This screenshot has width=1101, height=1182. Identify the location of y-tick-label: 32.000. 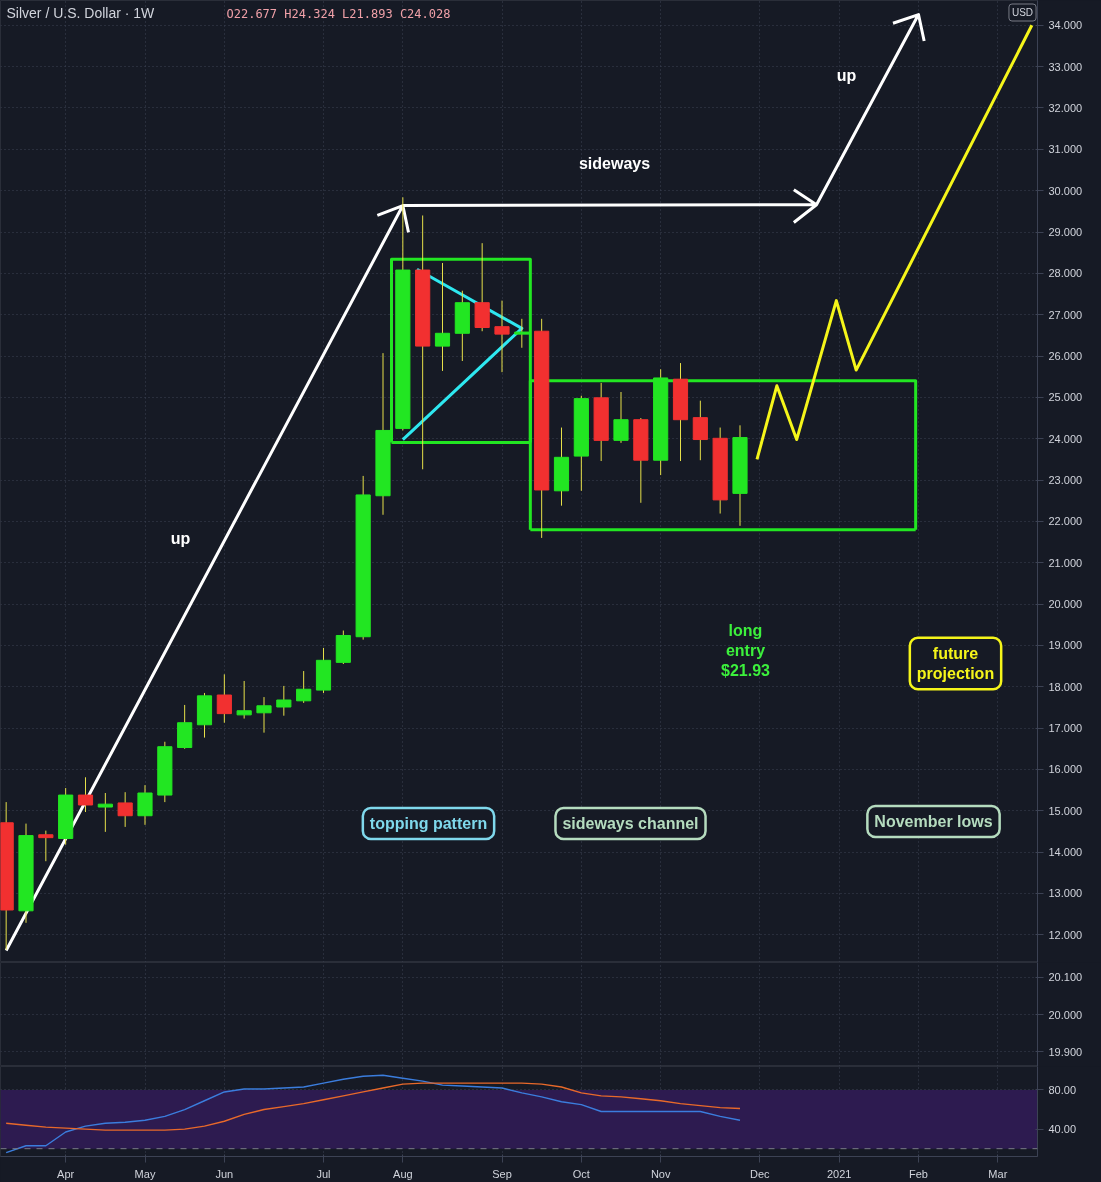
(1065, 107).